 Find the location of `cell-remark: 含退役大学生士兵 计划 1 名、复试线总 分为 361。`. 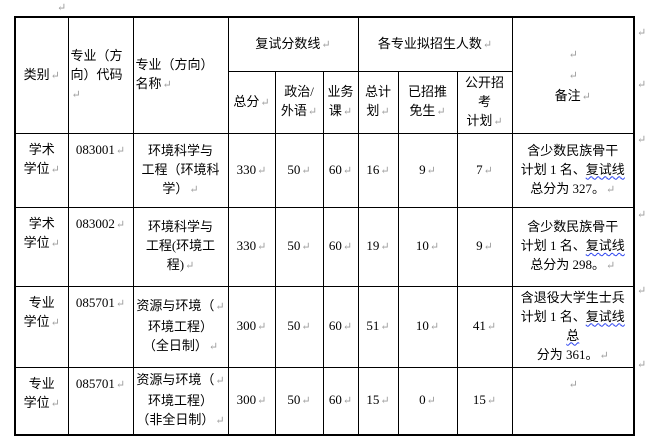

cell-remark: 含退役大学生士兵 计划 1 名、复试线总 分为 361。 is located at coordinates (573, 326).